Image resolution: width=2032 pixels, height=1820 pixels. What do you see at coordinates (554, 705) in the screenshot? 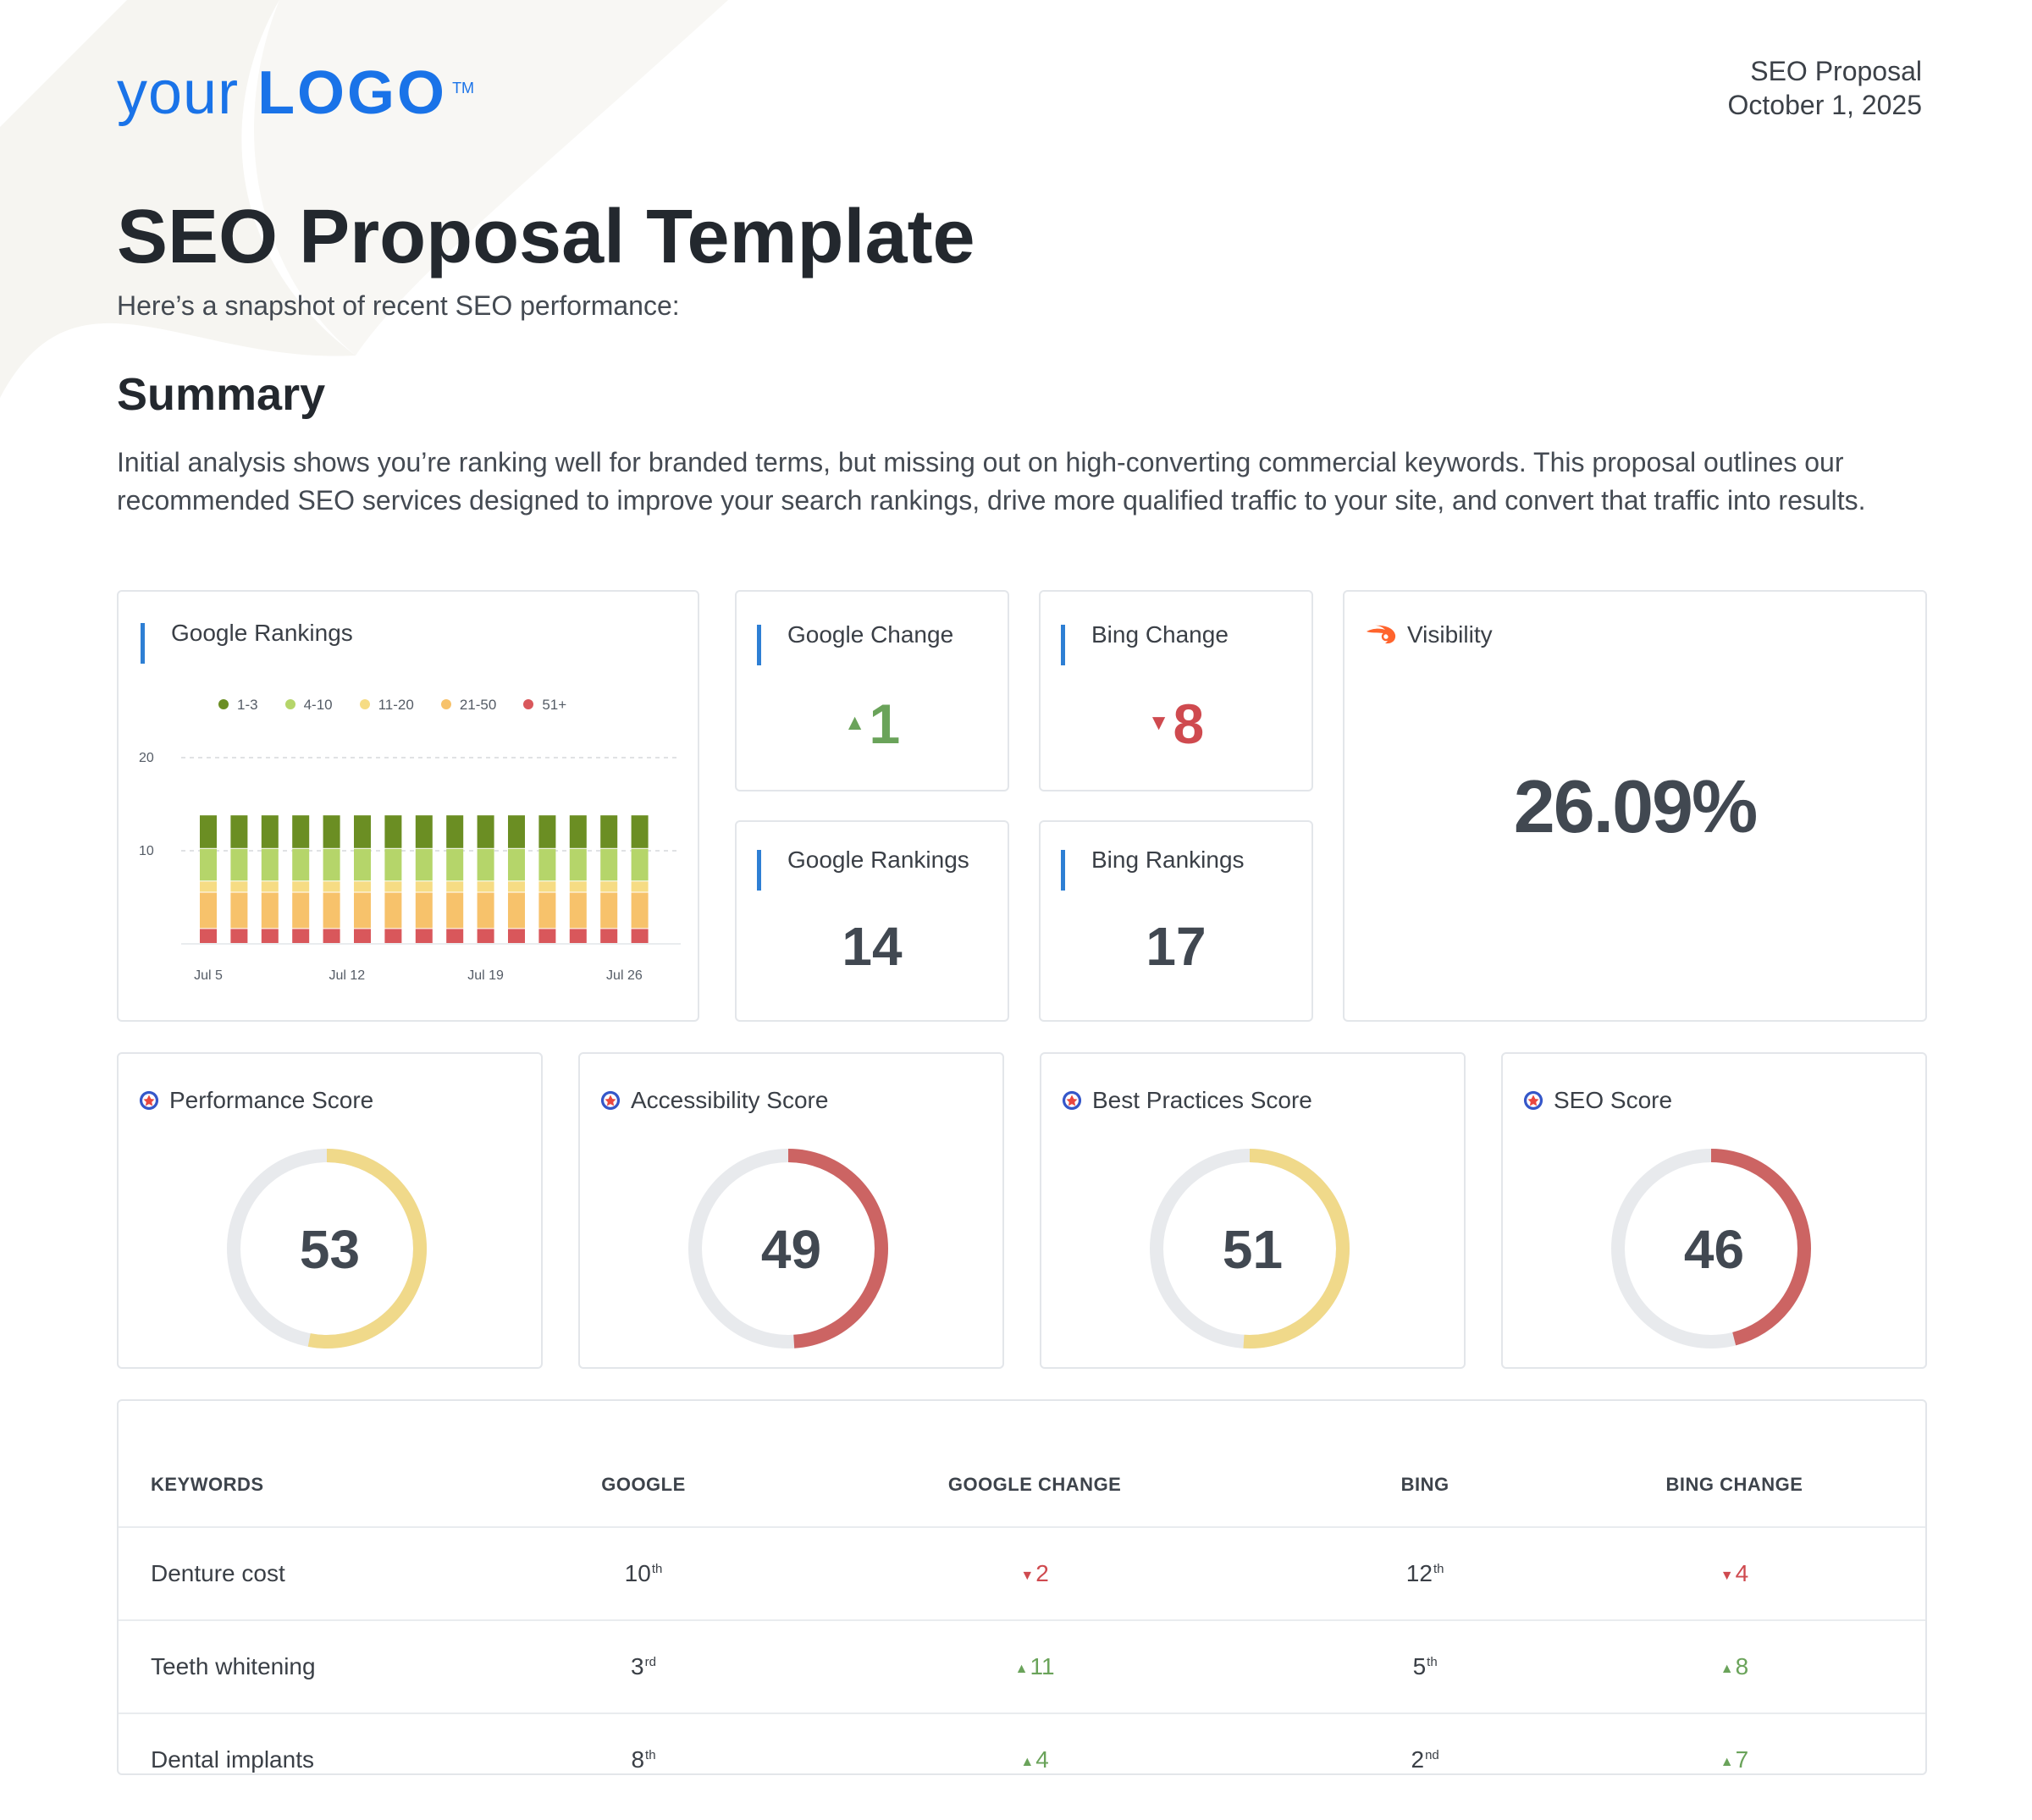
I see `legend-label: 51+` at bounding box center [554, 705].